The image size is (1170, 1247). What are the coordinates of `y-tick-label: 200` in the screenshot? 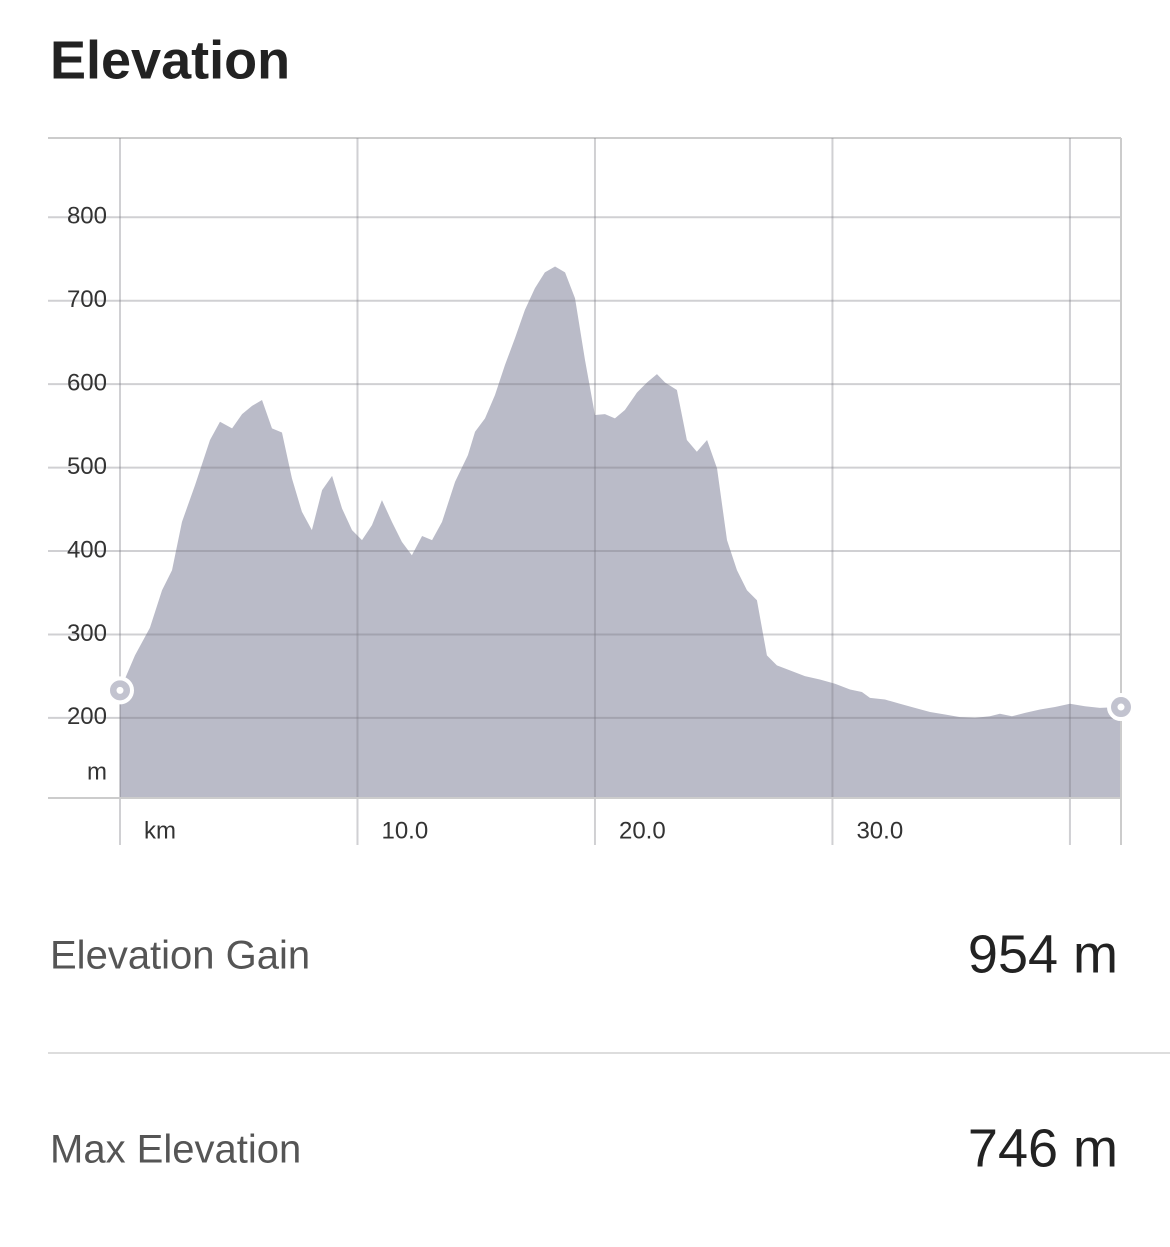 It's located at (87, 716).